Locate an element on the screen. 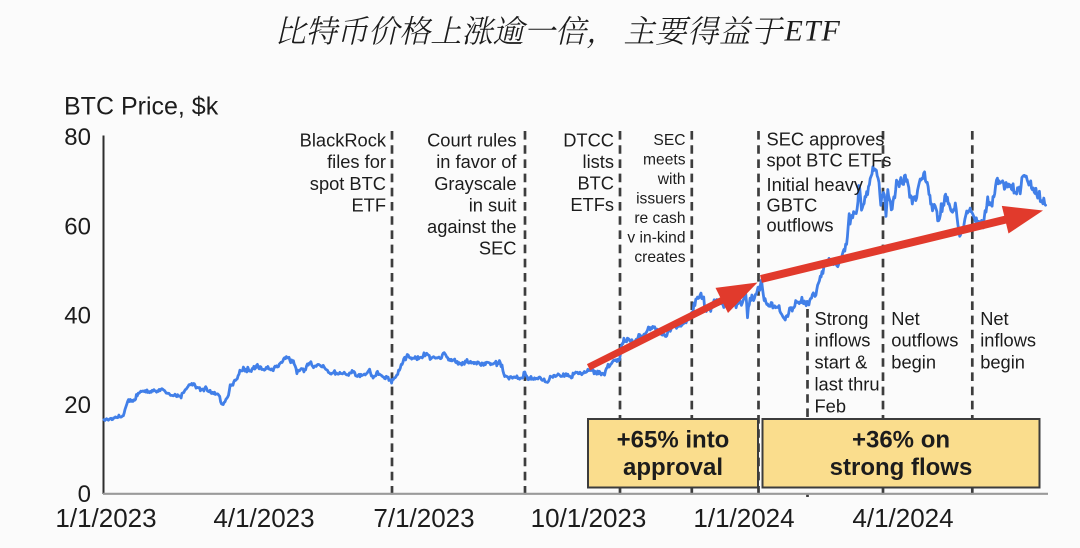  svg-text: last thru is located at coordinates (847, 384).